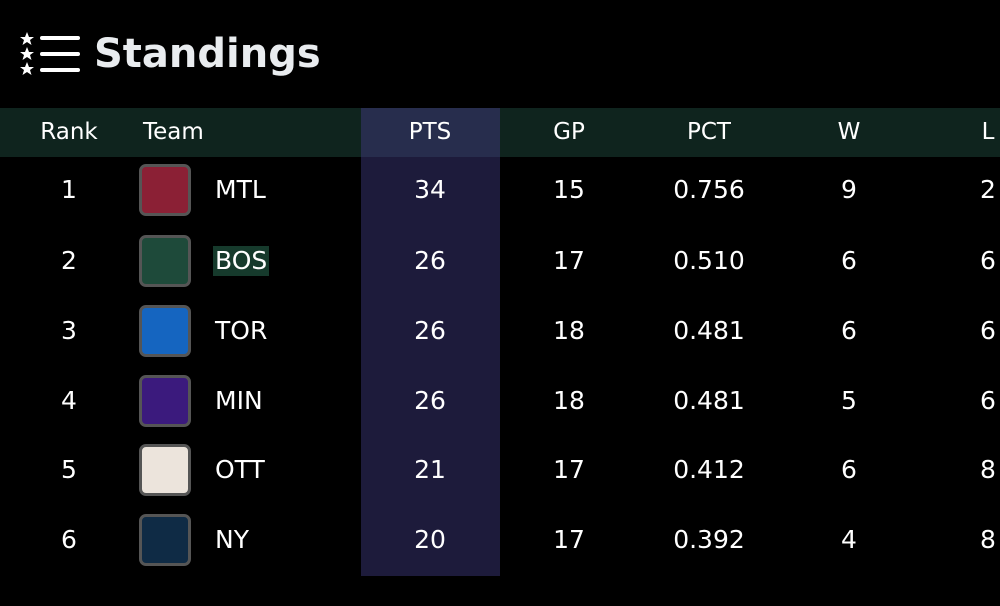 This screenshot has width=1000, height=606. Describe the element at coordinates (569, 132) in the screenshot. I see `column-header: GP` at that location.